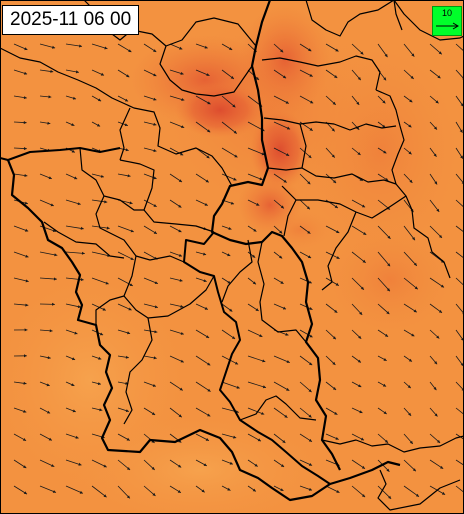  Describe the element at coordinates (446, 13) in the screenshot. I see `legend-speed-value: 10` at that location.